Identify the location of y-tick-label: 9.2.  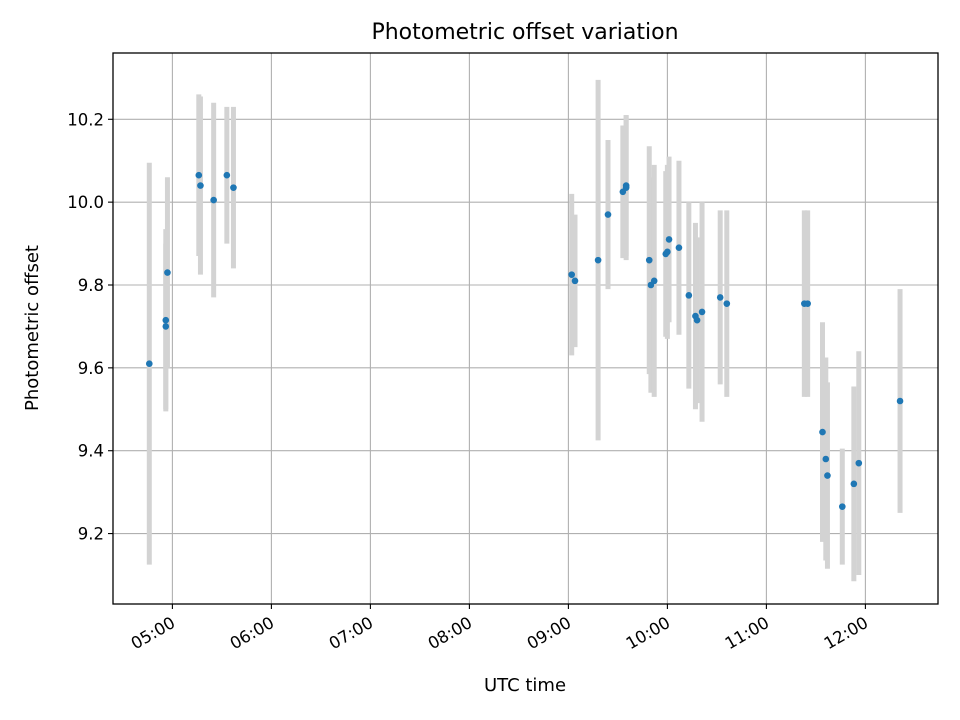
(91, 534).